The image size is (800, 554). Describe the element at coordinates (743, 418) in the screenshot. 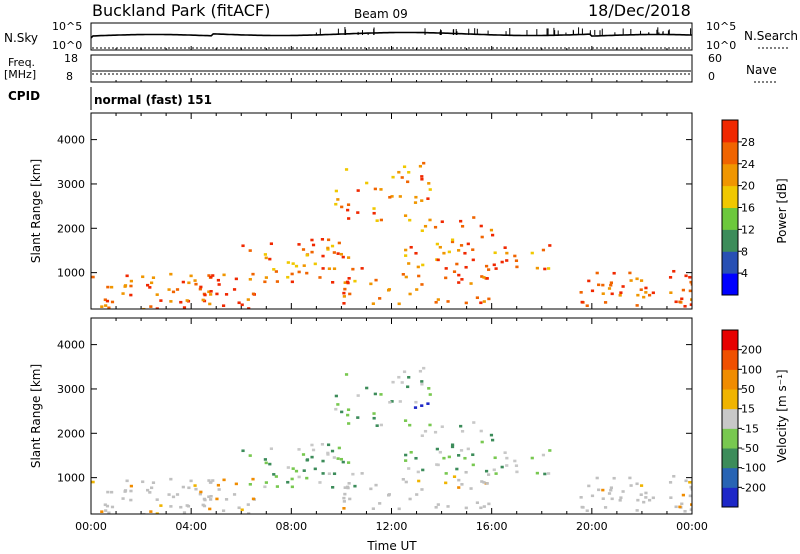

I see `velocity-colorbar: 200 100 50 15 -15 -50 -100 -200` at that location.